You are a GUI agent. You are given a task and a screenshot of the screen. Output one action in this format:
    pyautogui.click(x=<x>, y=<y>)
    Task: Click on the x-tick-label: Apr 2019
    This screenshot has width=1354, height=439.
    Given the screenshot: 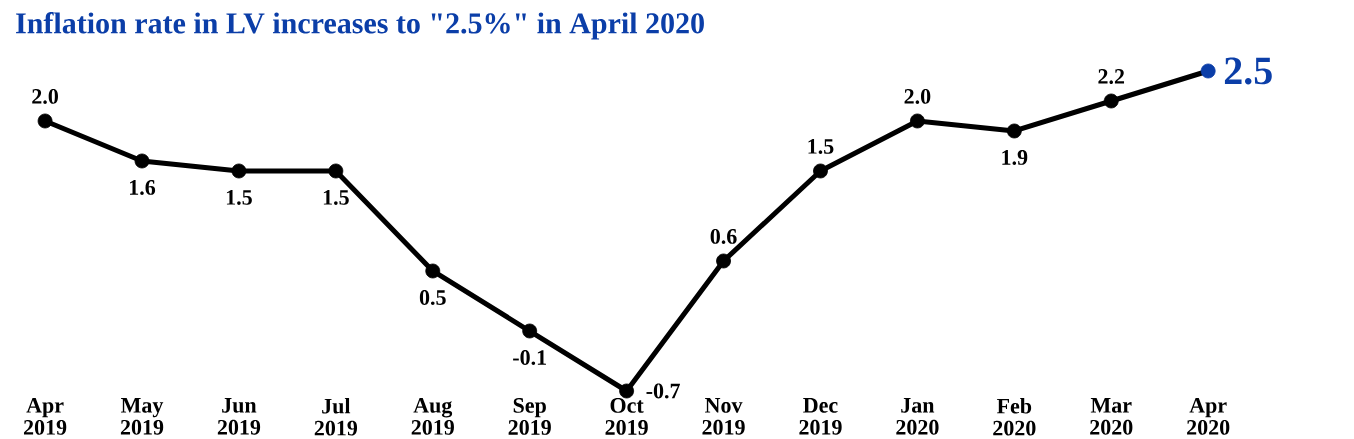 What is the action you would take?
    pyautogui.click(x=45, y=416)
    